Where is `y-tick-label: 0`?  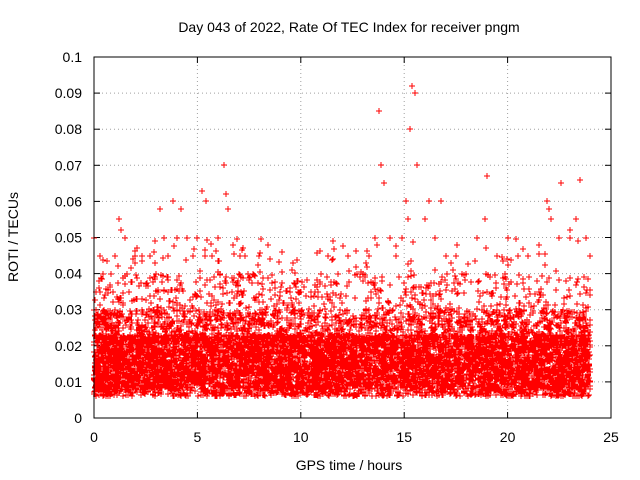
y-tick-label: 0 is located at coordinates (78, 418).